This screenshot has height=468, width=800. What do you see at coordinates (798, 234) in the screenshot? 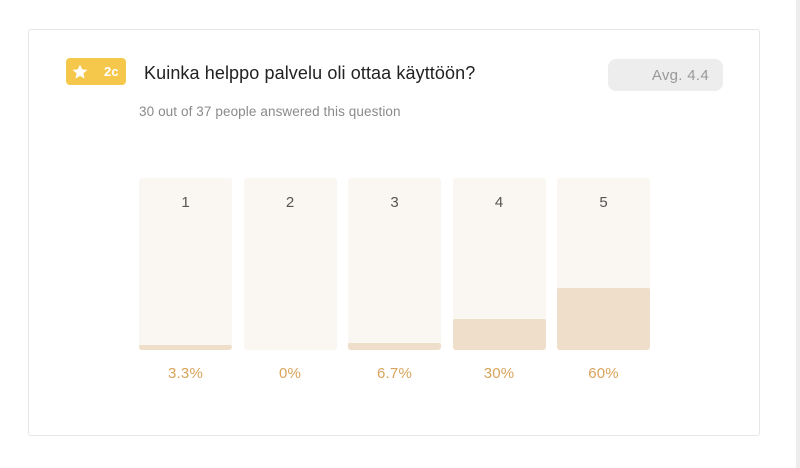
I see `scrollbar-track` at bounding box center [798, 234].